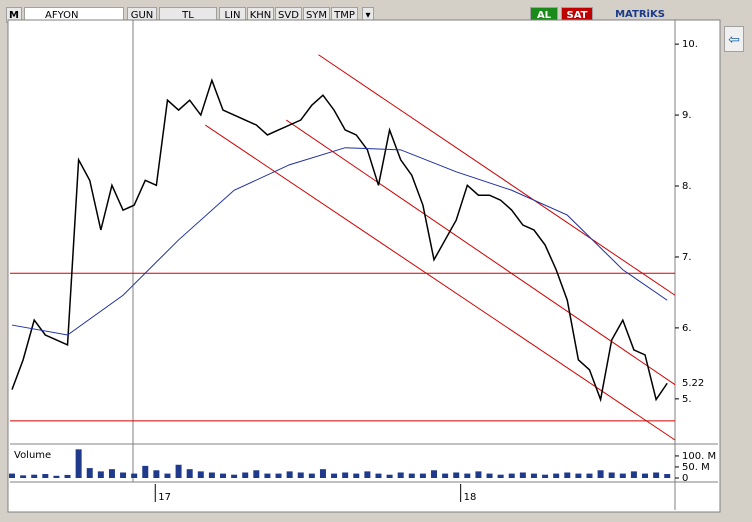 This screenshot has height=522, width=752. What do you see at coordinates (699, 456) in the screenshot?
I see `y-tick-label: 100. M` at bounding box center [699, 456].